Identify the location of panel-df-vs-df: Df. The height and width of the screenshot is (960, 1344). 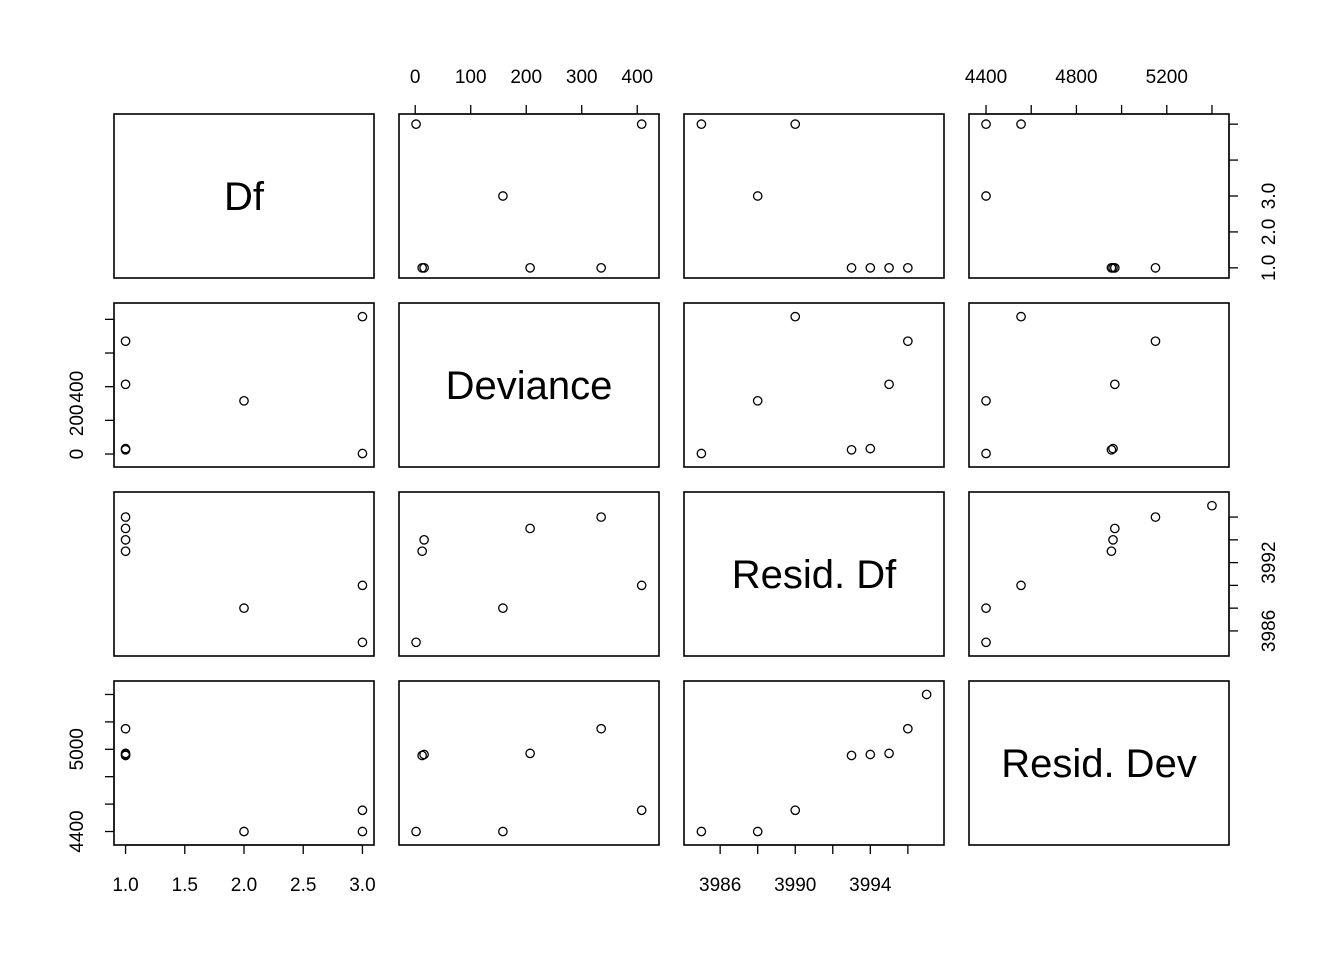
(244, 196).